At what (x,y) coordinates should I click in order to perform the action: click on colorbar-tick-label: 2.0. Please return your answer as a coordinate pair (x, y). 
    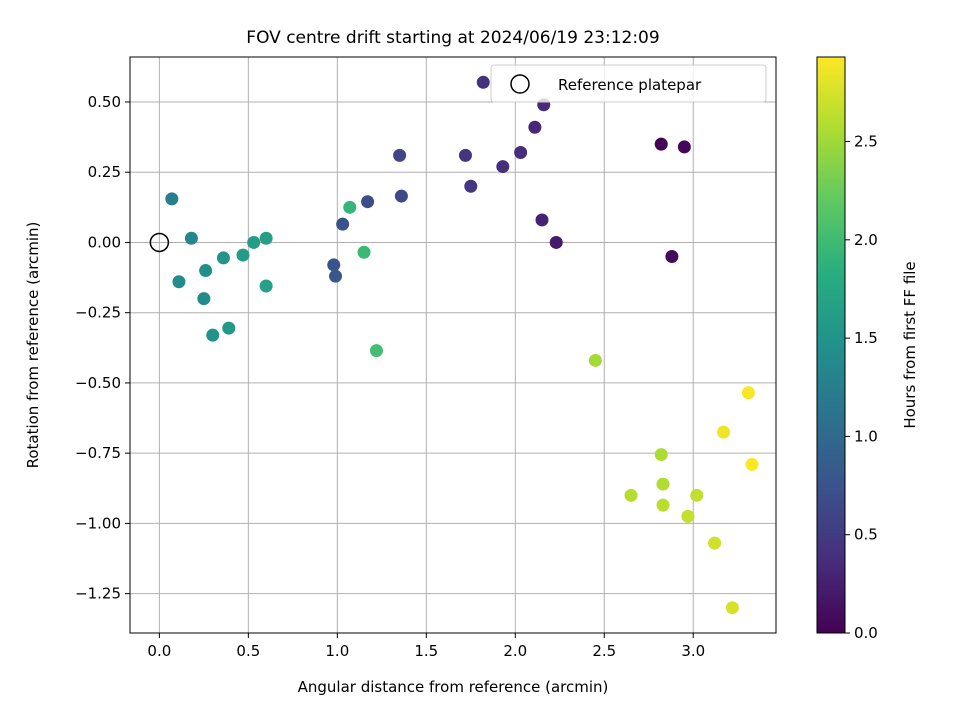
    Looking at the image, I should click on (866, 240).